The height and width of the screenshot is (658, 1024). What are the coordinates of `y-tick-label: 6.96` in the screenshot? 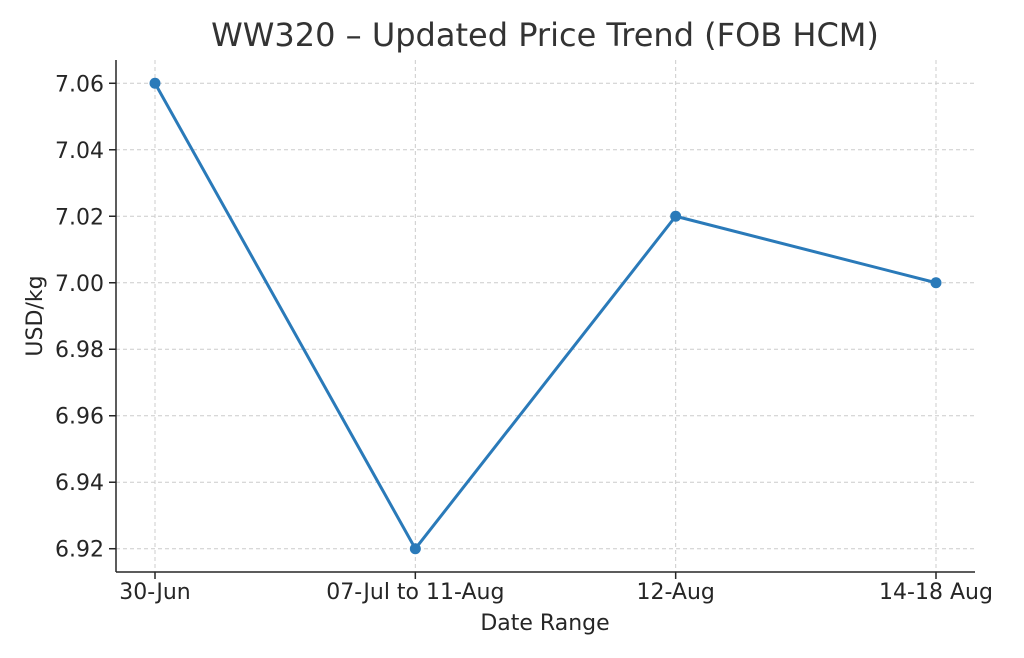 It's located at (79, 417).